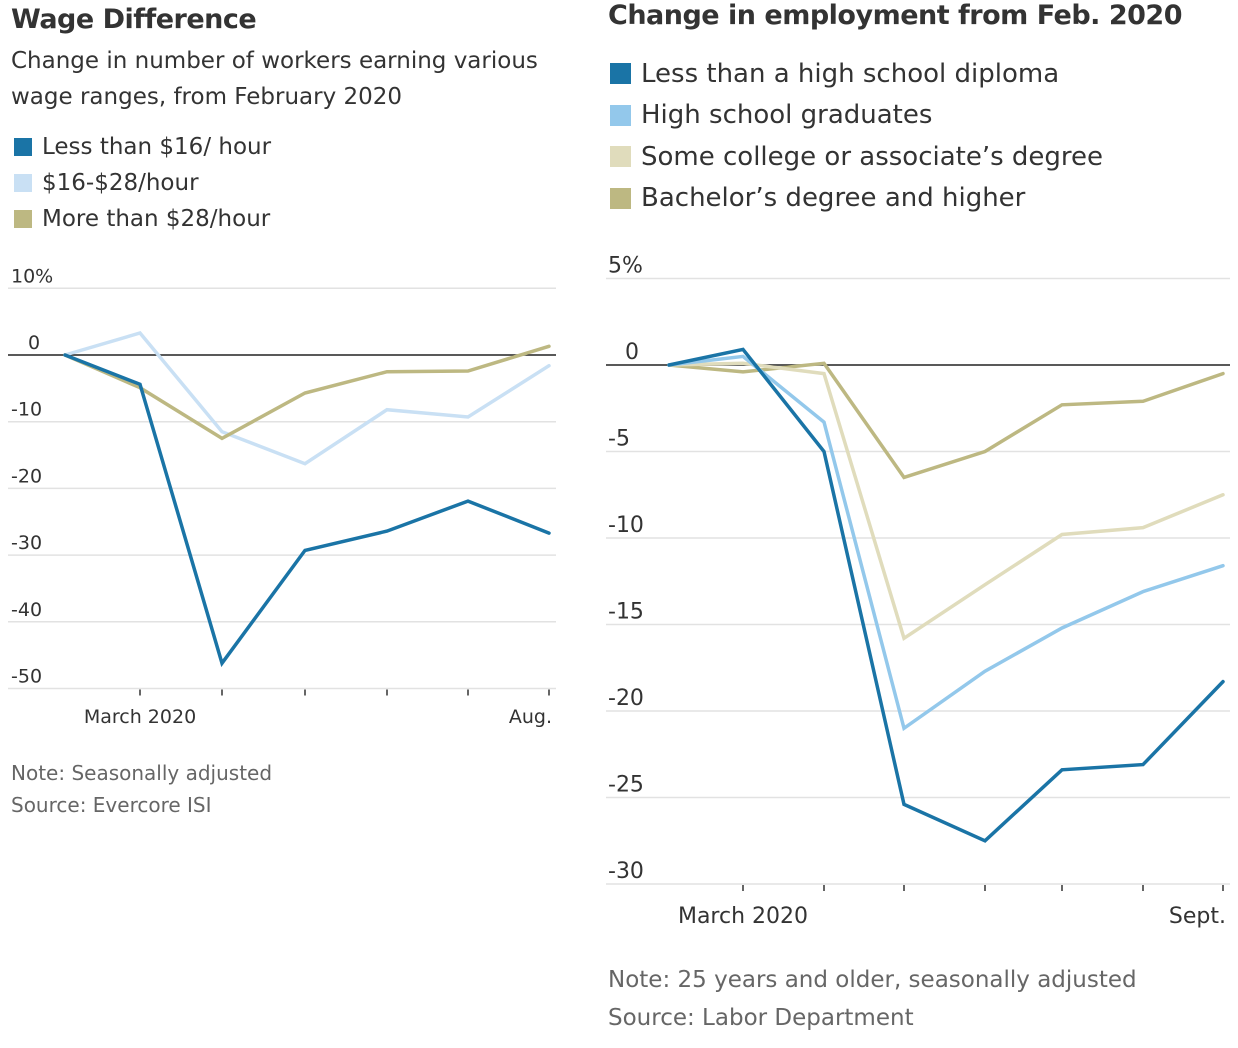 The width and height of the screenshot is (1238, 1048). Describe the element at coordinates (26, 610) in the screenshot. I see `y-tick-label: -40` at that location.